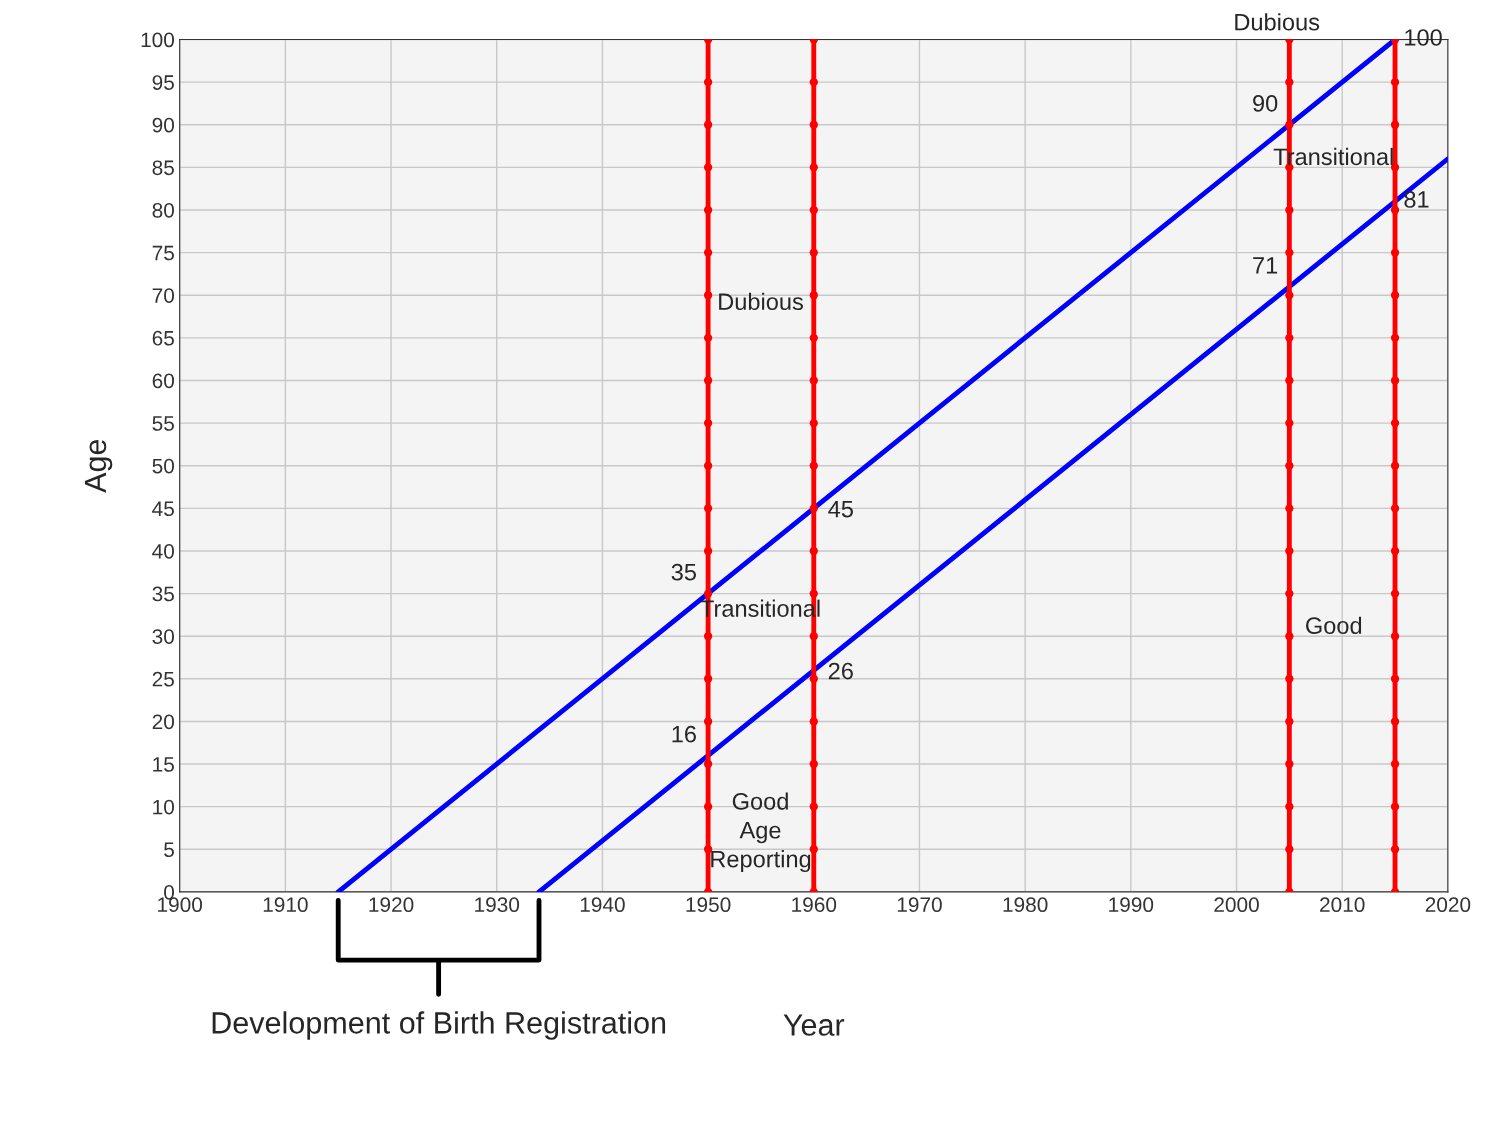 The image size is (1485, 1129). I want to click on y-tick-label: 55, so click(163, 423).